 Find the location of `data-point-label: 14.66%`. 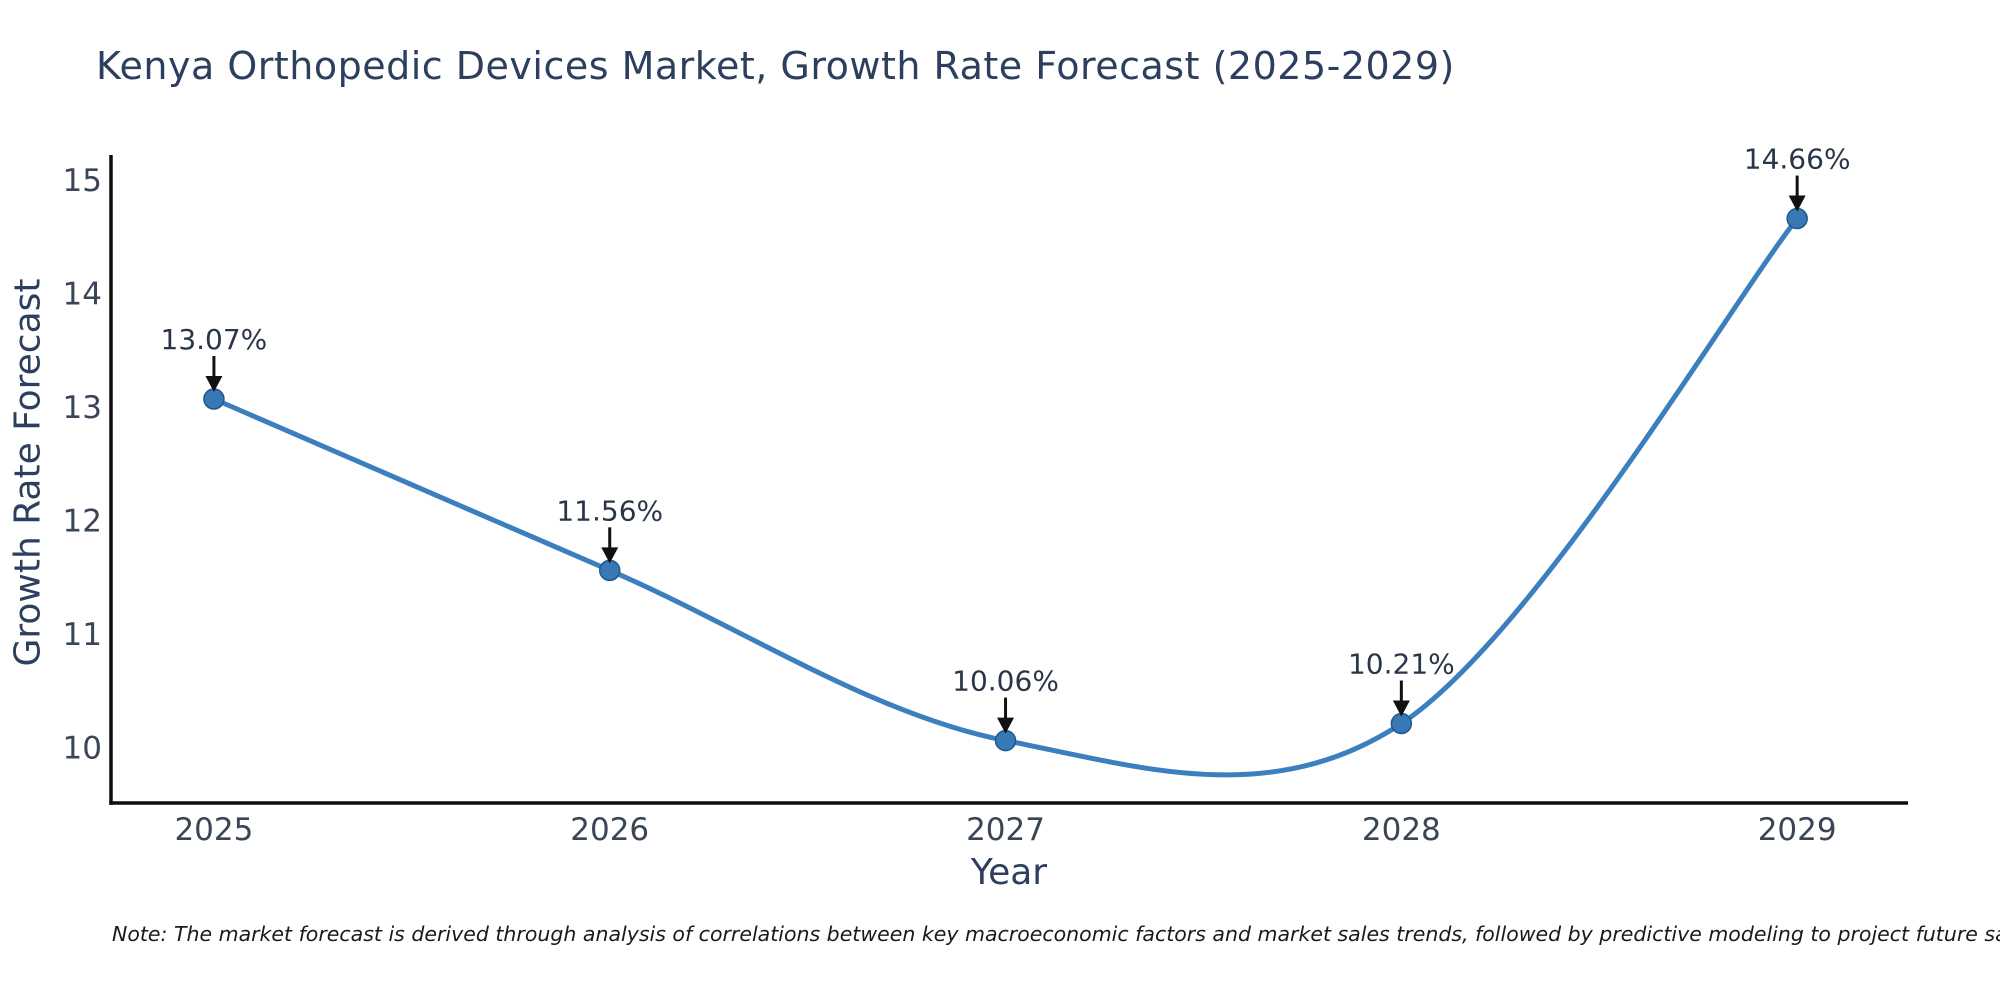

data-point-label: 14.66% is located at coordinates (1797, 159).